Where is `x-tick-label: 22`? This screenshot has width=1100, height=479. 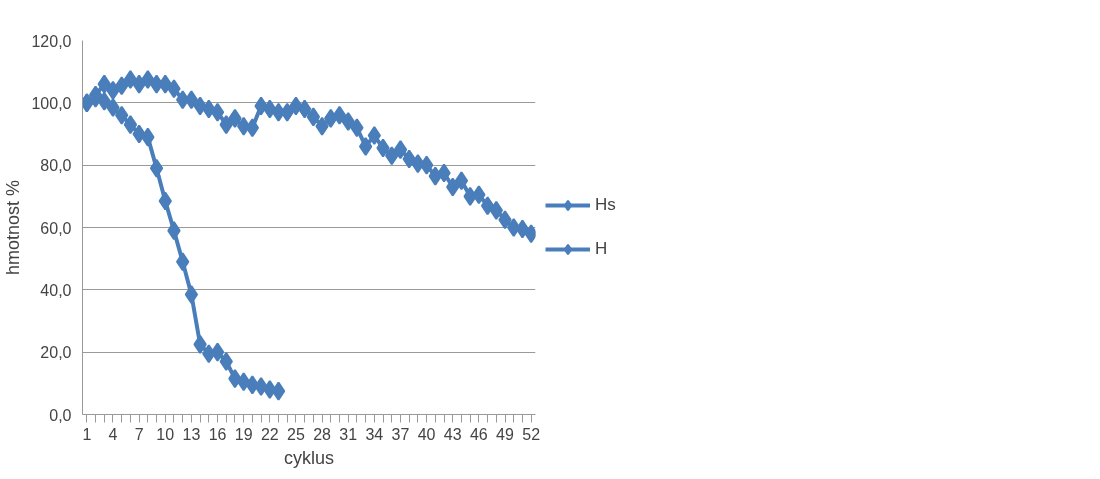
x-tick-label: 22 is located at coordinates (269, 434).